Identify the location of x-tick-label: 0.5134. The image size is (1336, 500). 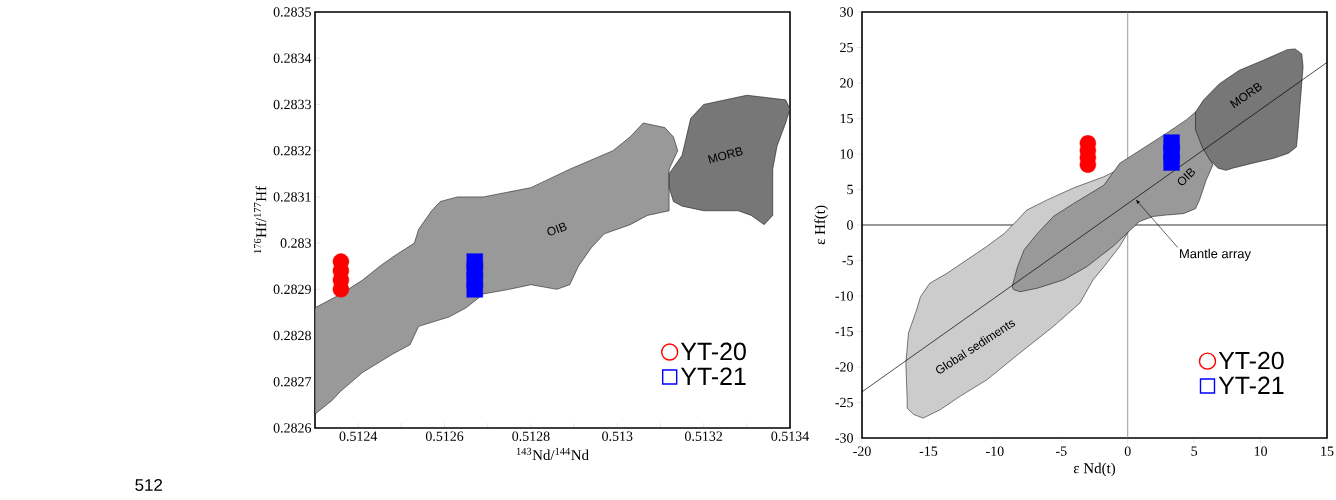
(790, 436).